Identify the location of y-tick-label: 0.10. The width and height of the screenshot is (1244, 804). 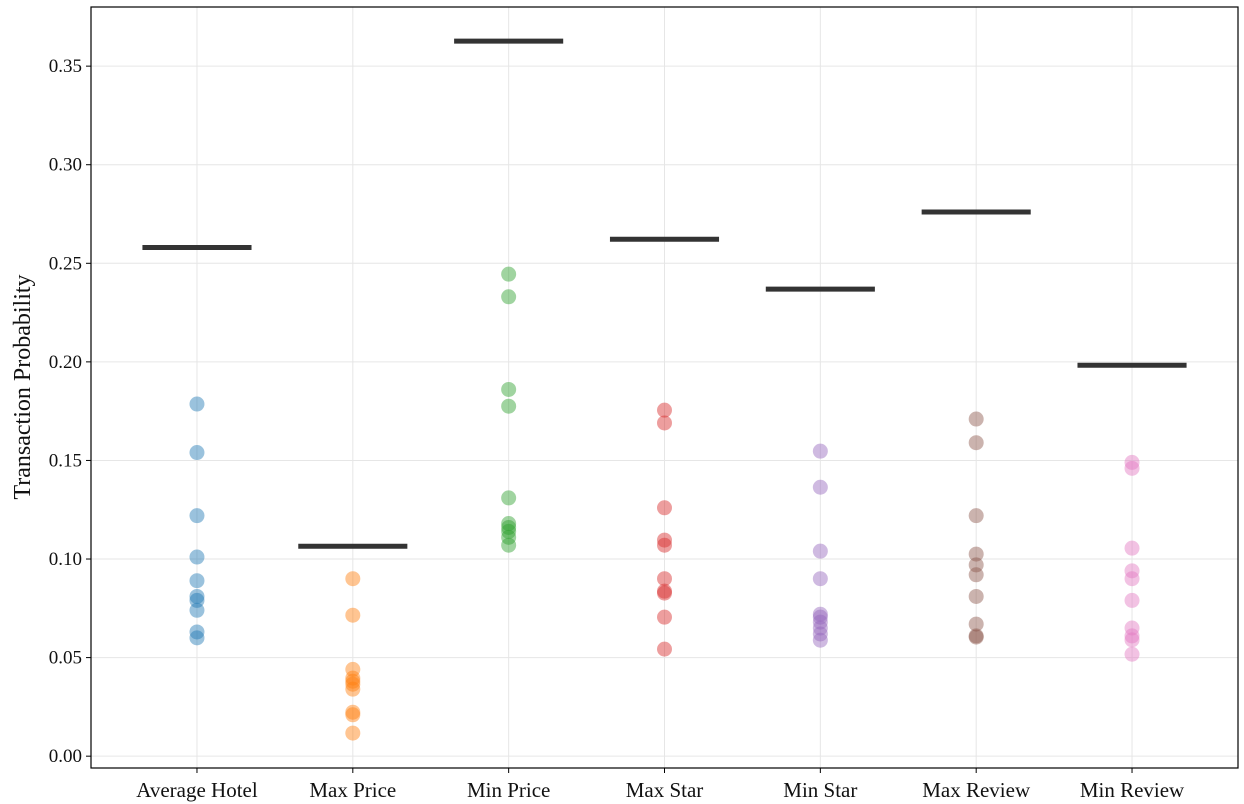
(65, 559).